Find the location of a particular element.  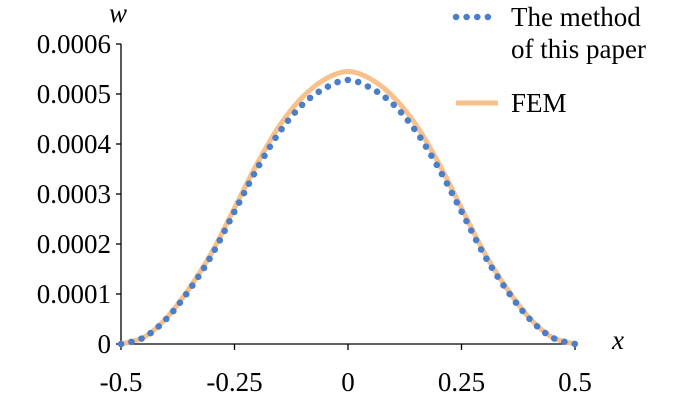

x-tick-label: 0 is located at coordinates (348, 382).